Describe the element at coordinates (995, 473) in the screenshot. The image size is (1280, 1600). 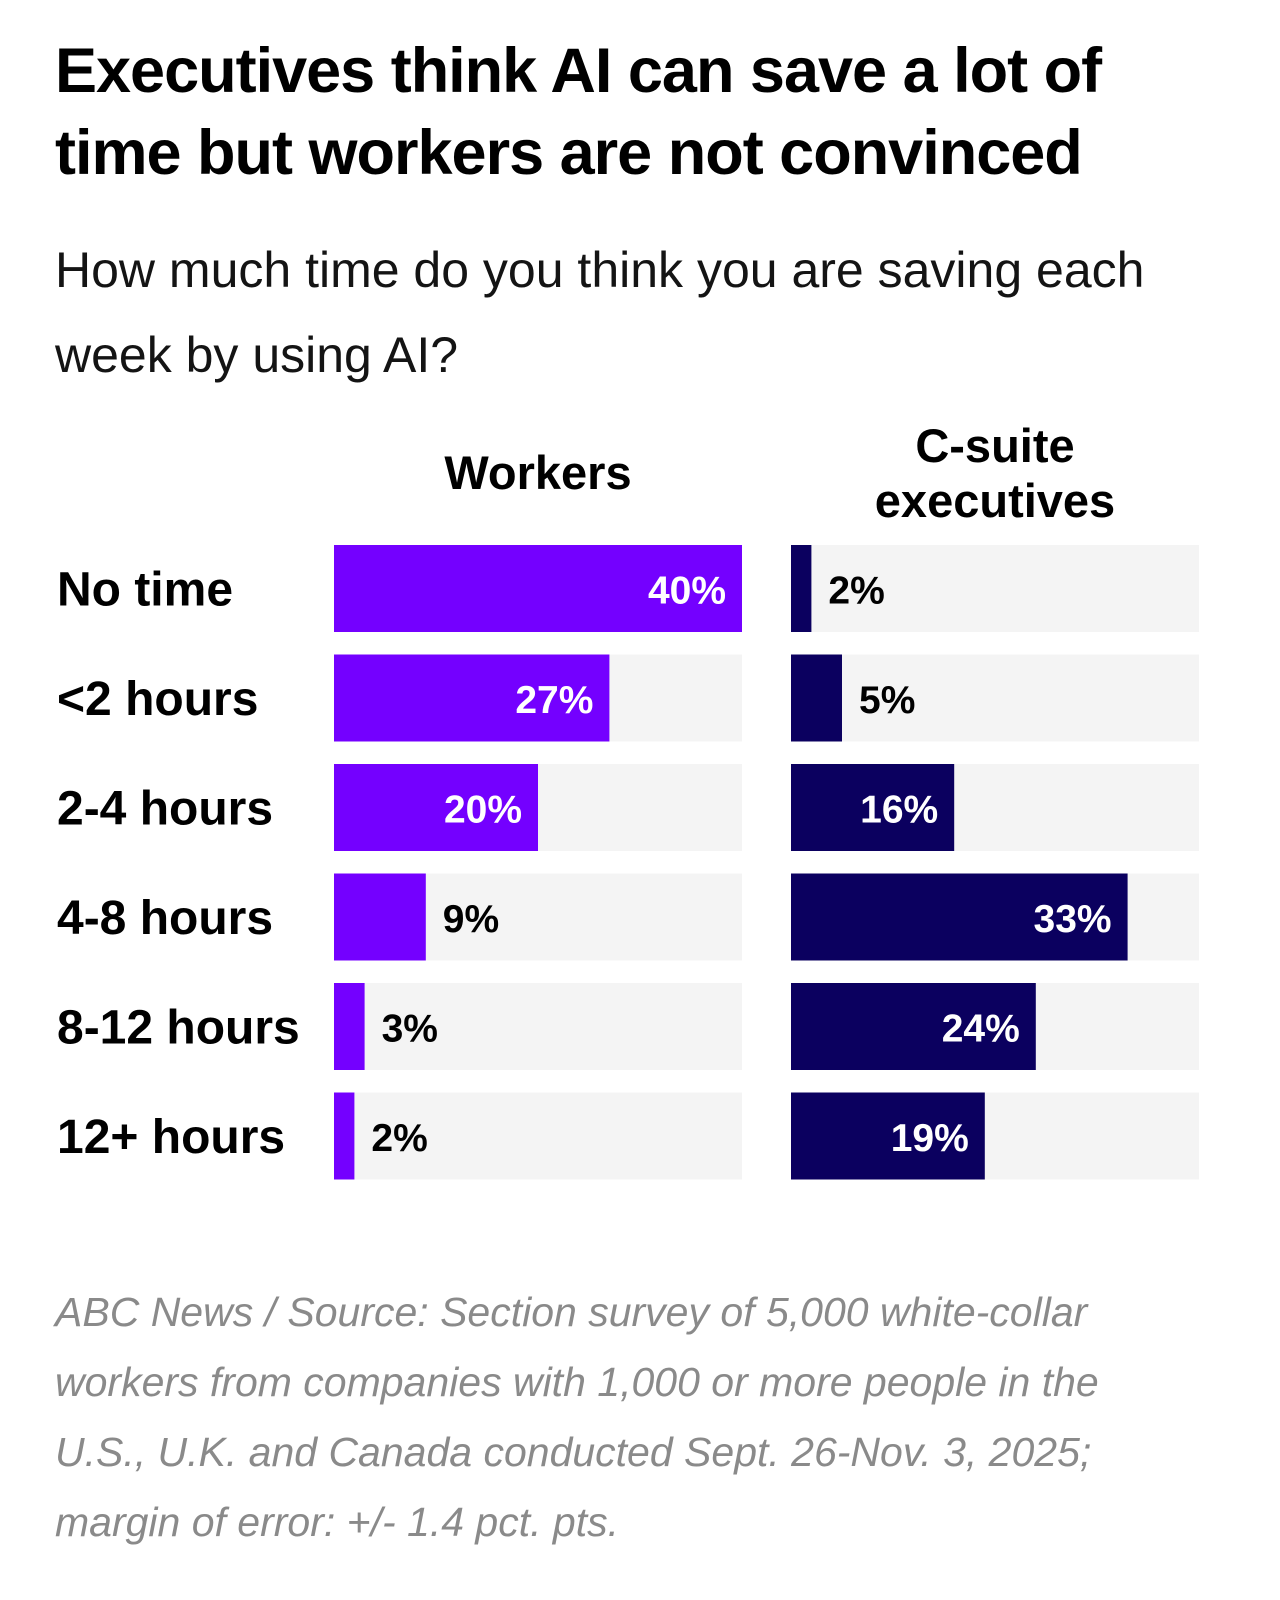
I see `executives-column-header: C-suite executives` at that location.